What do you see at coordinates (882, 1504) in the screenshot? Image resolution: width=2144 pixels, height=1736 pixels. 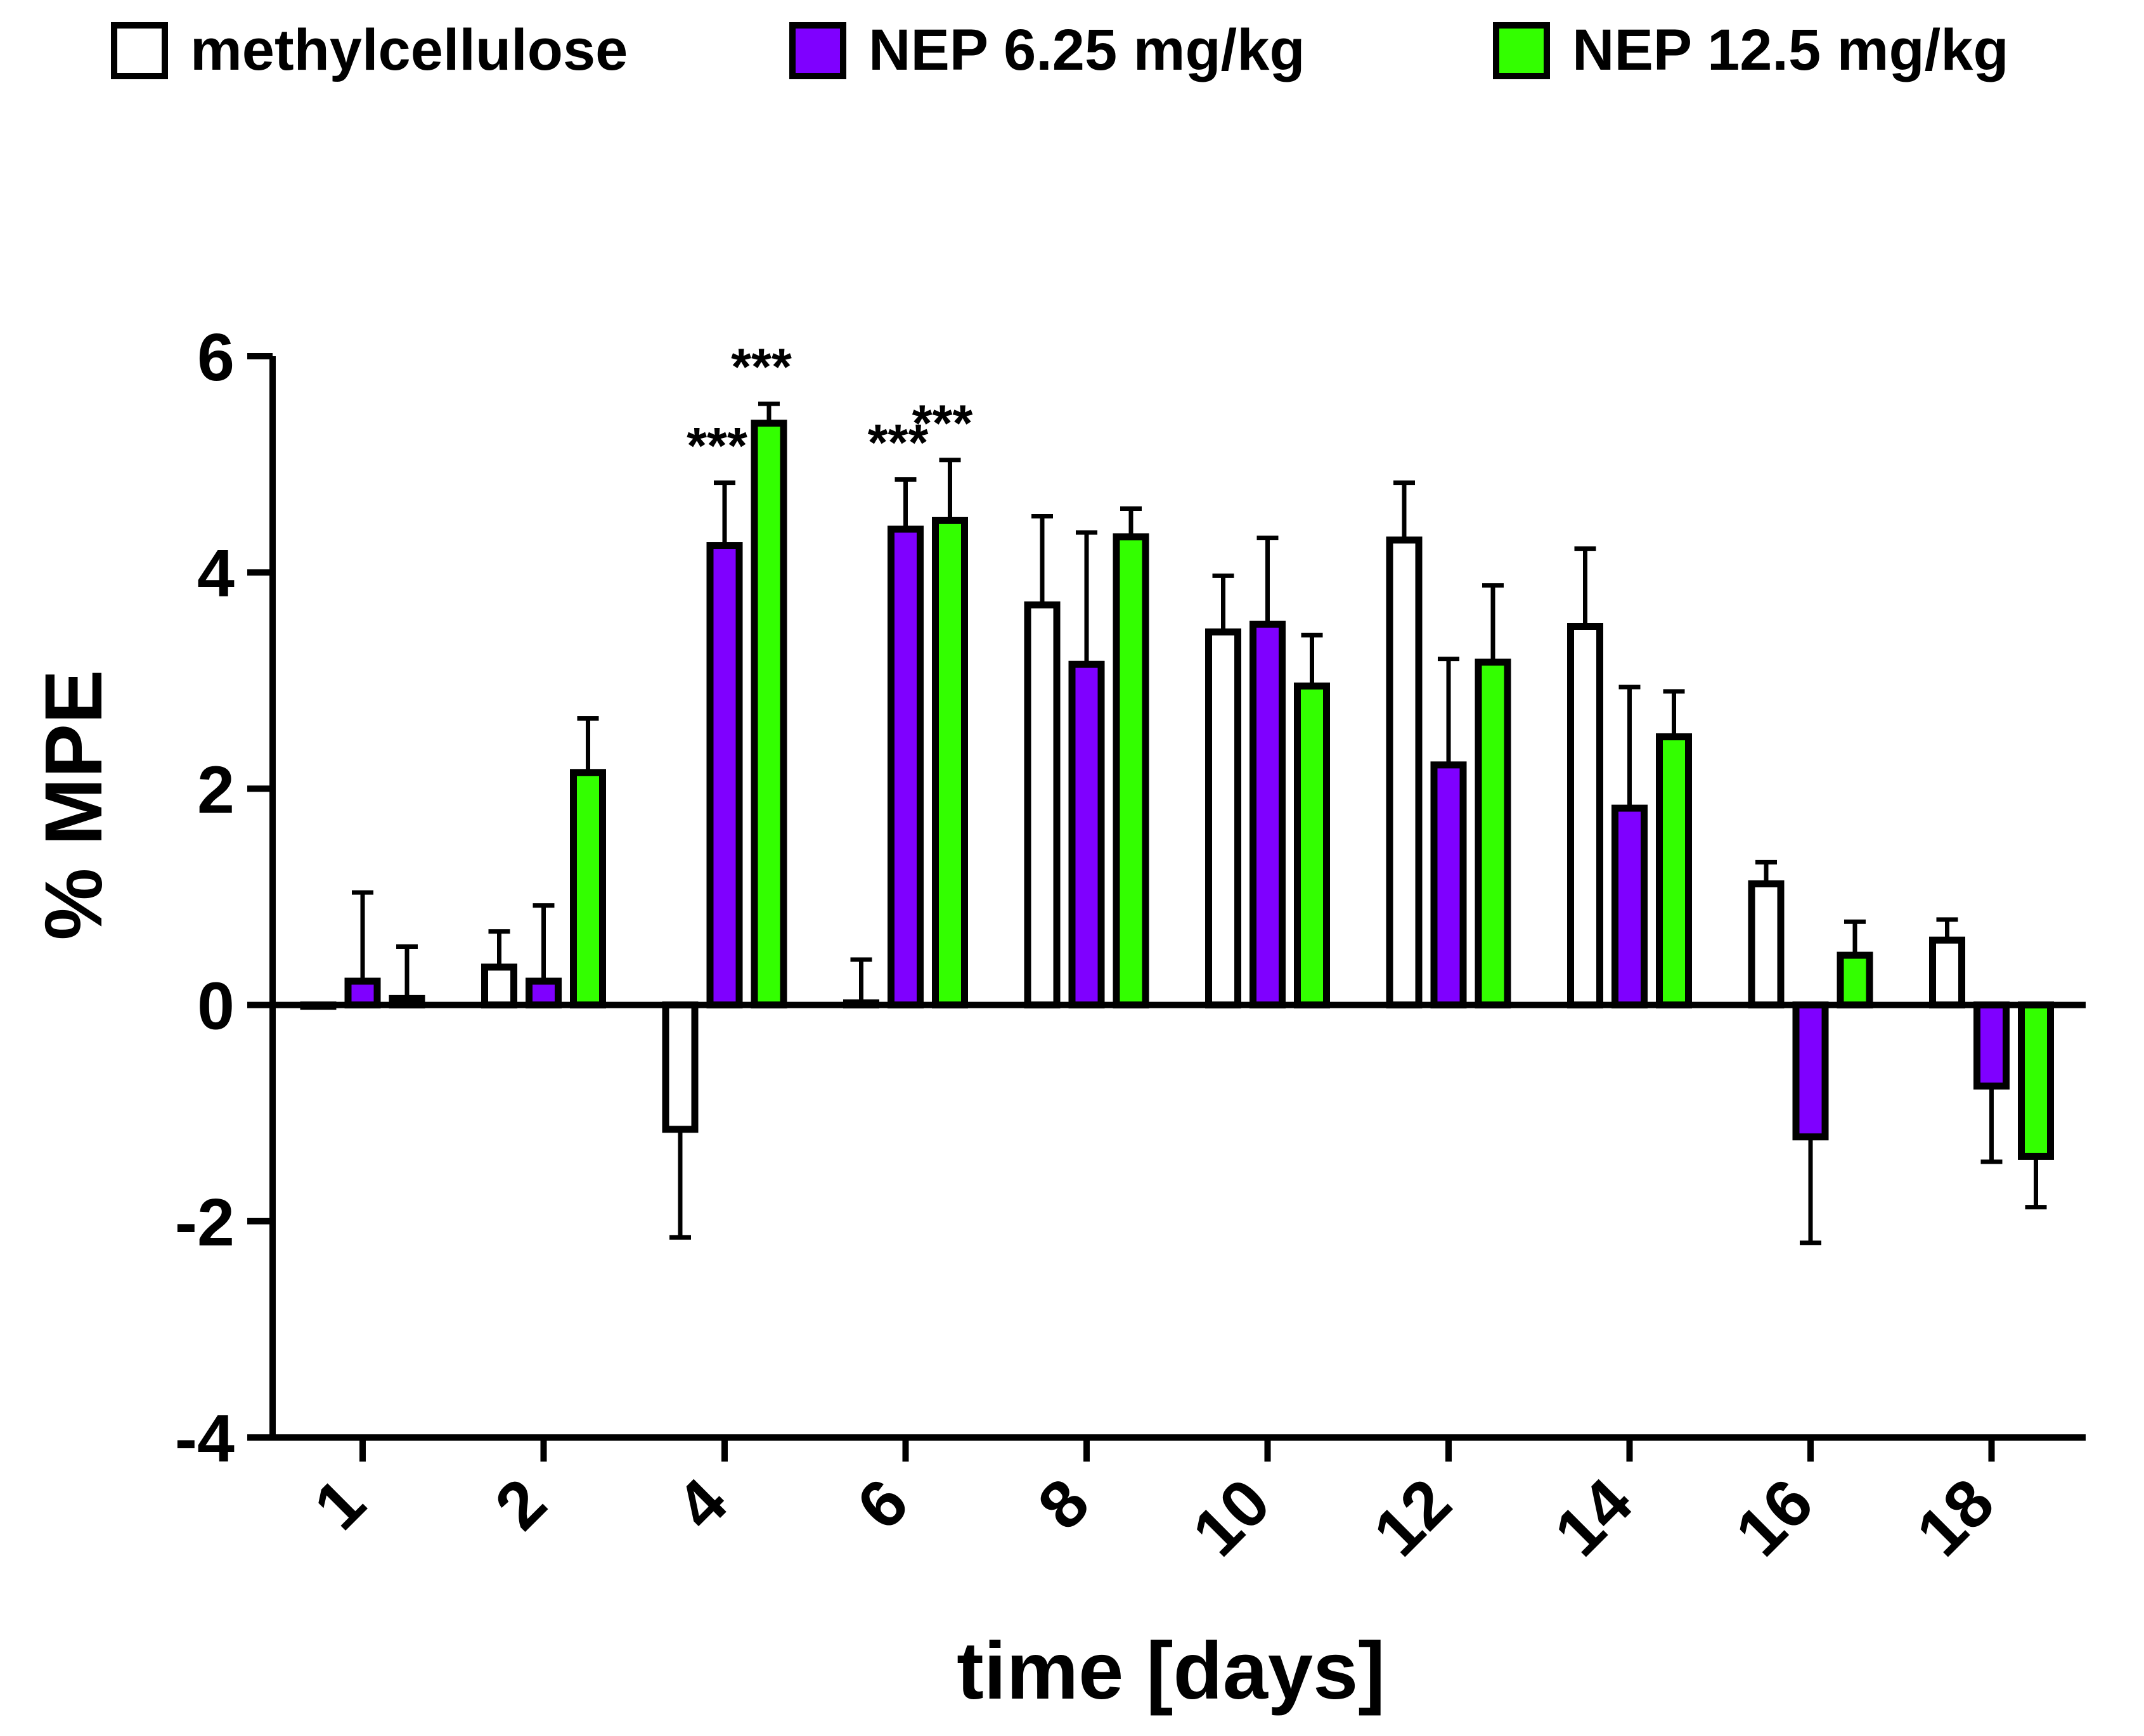 I see `x-tick-label-6: 6` at bounding box center [882, 1504].